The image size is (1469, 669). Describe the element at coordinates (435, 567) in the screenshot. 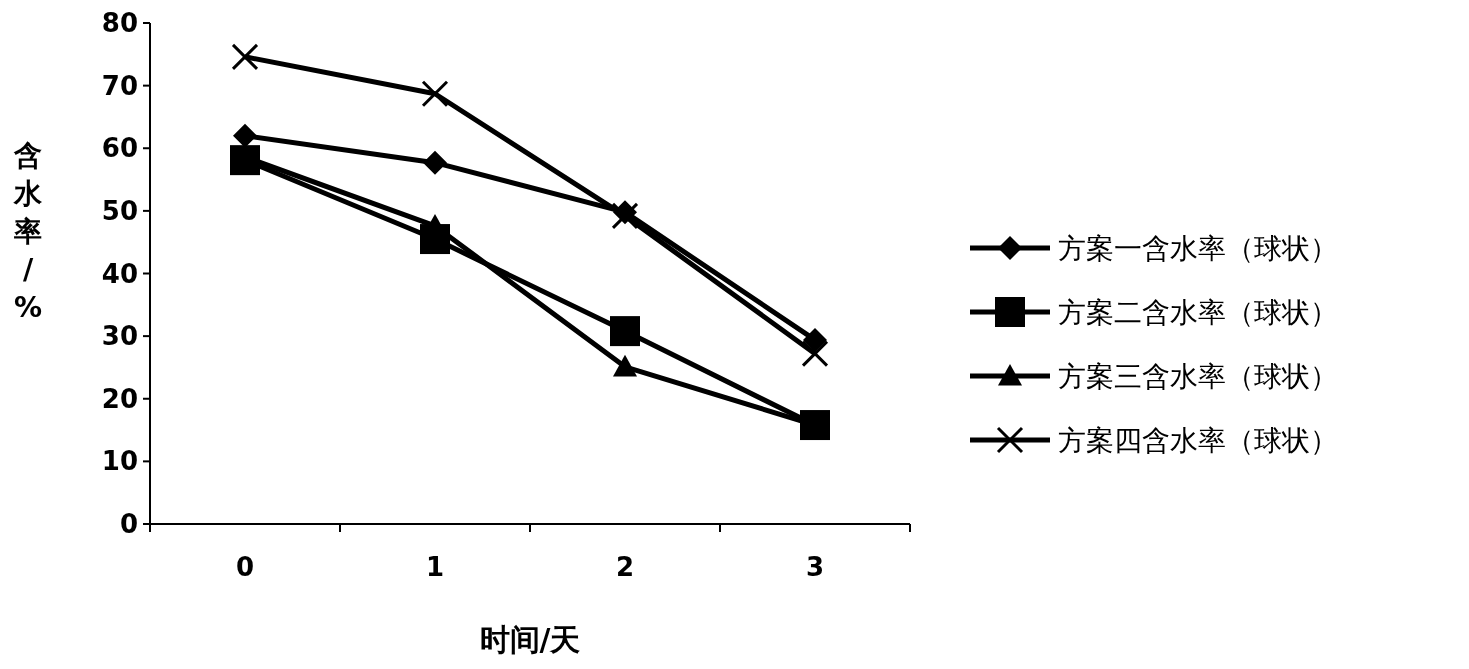

I see `x-tick-label: 1` at that location.